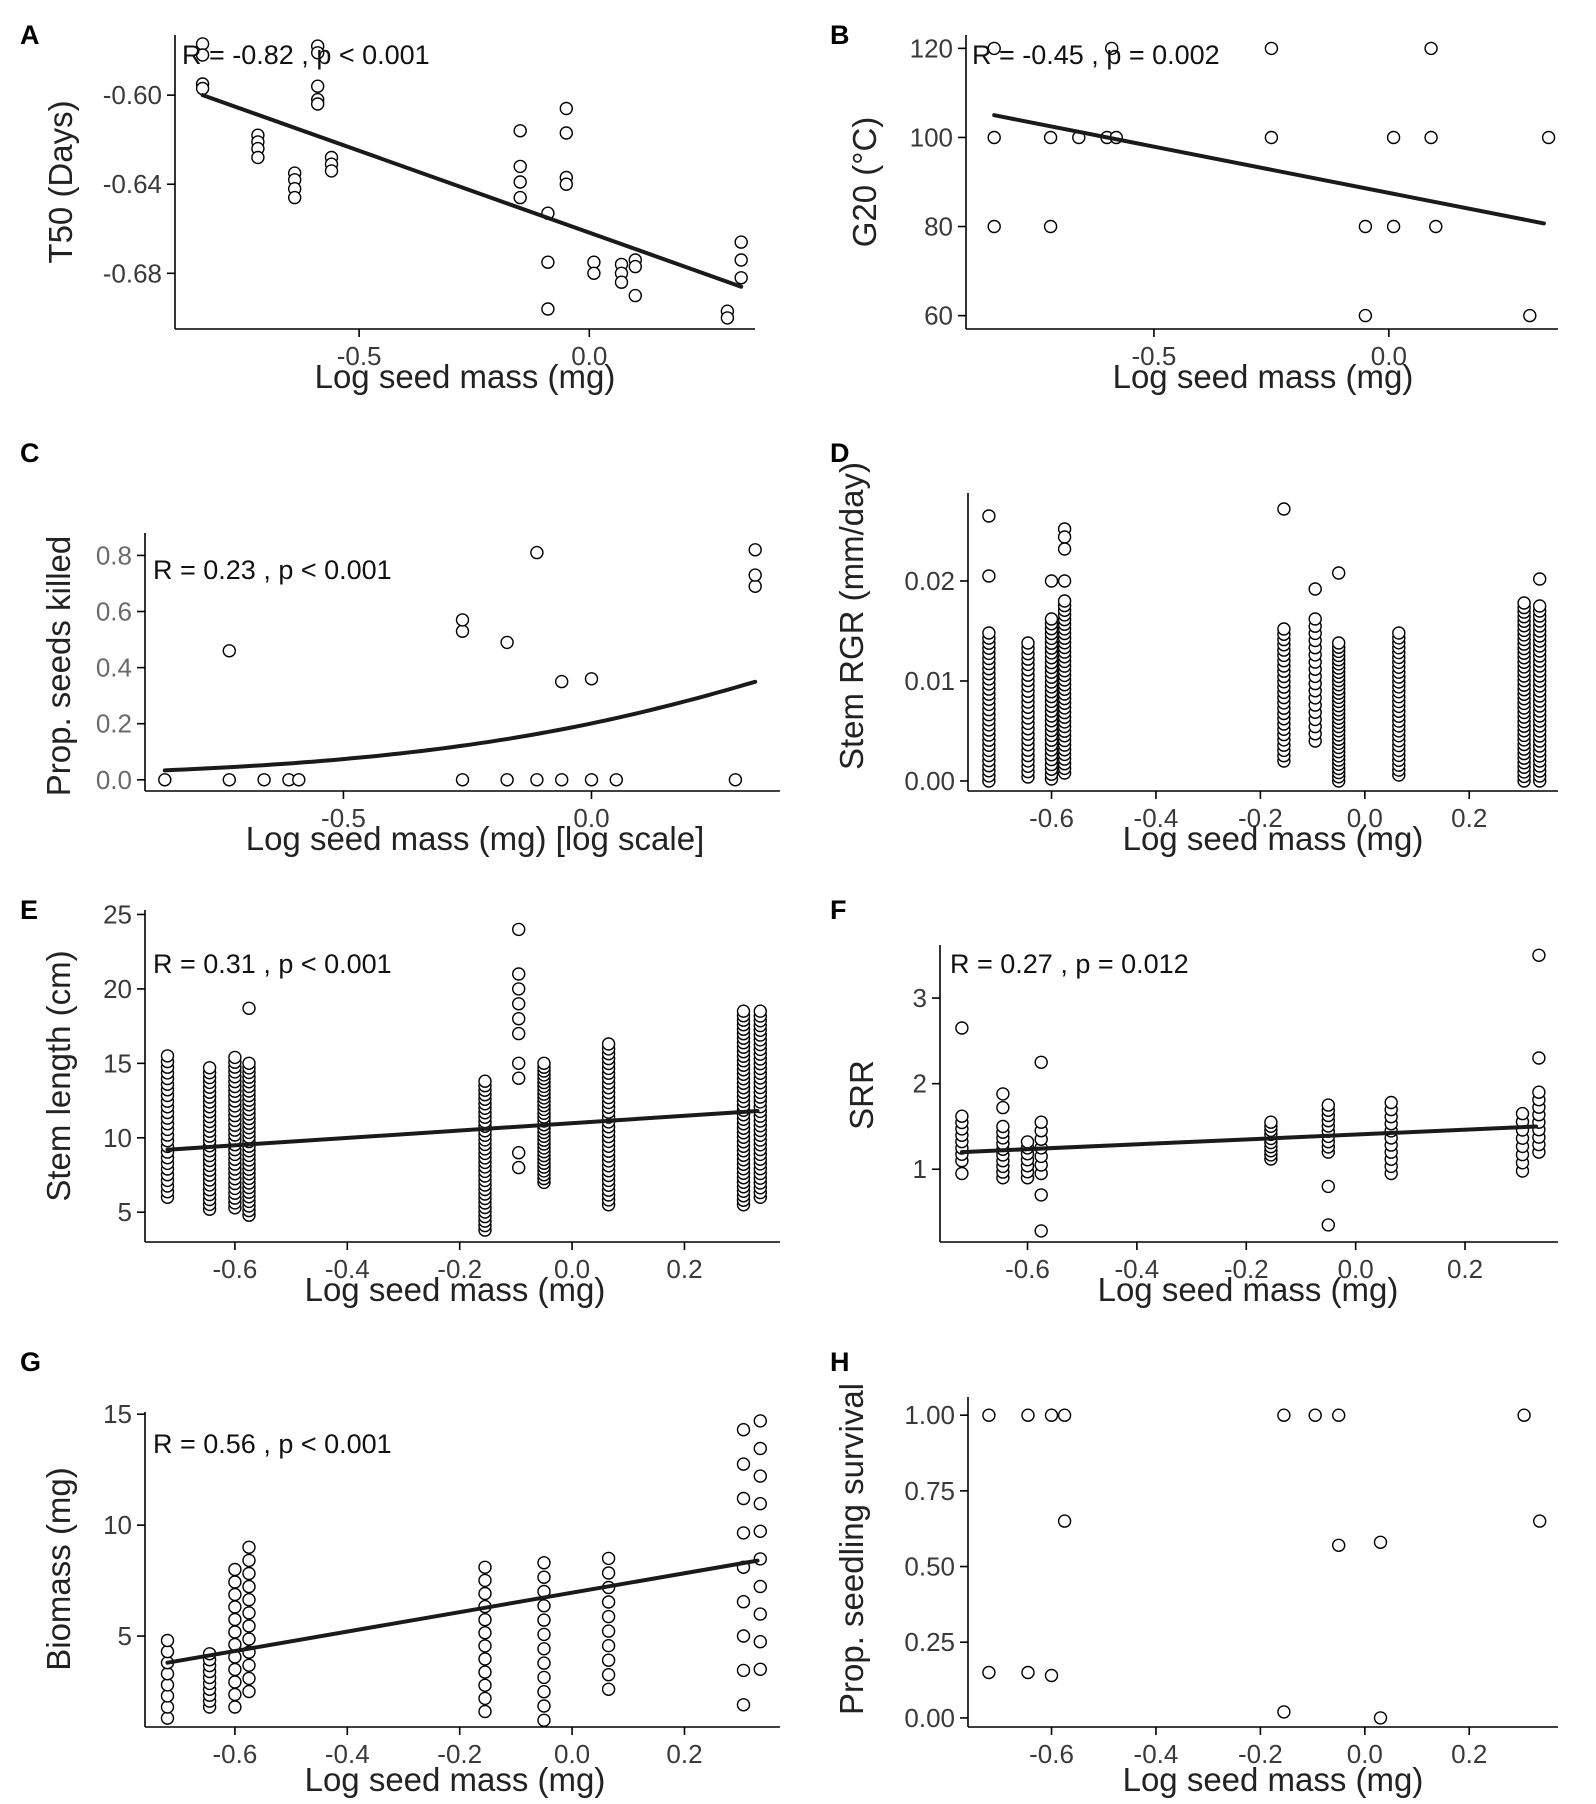 The image size is (1596, 1804). Describe the element at coordinates (1250, 1093) in the screenshot. I see `panel-f-marks` at that location.